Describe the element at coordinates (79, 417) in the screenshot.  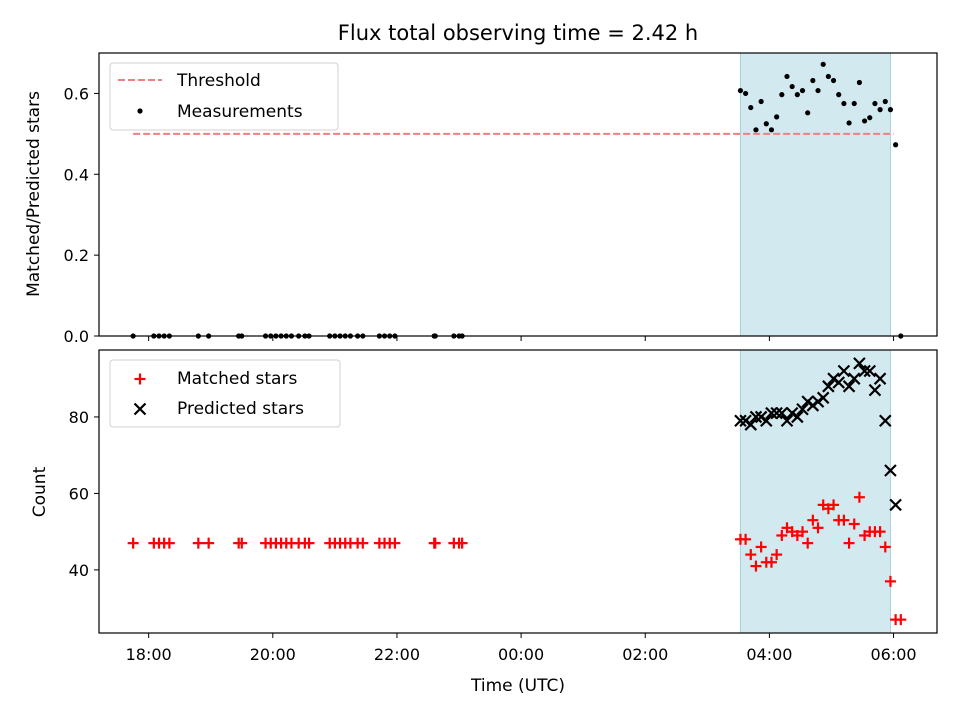
I see `y-tick-label: 80` at that location.